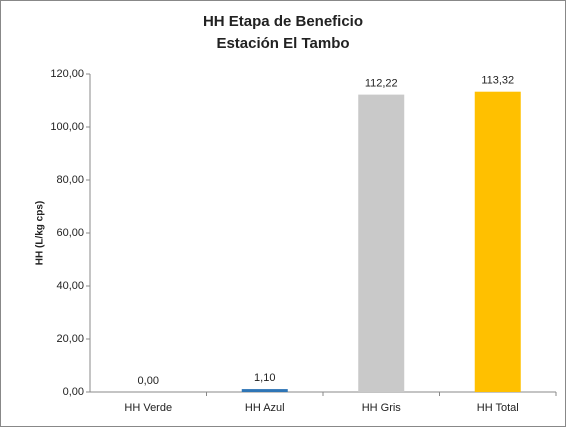 This screenshot has height=427, width=566. Describe the element at coordinates (382, 408) in the screenshot. I see `x-tick-label: HH Gris` at that location.